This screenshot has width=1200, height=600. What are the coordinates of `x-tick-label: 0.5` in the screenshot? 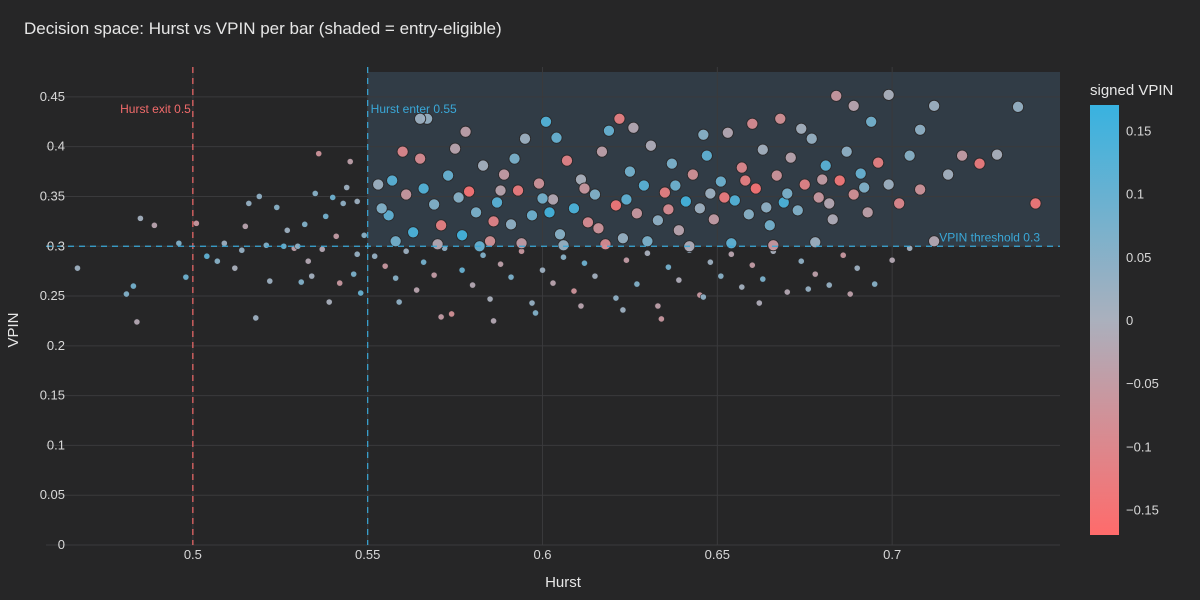 It's located at (193, 554).